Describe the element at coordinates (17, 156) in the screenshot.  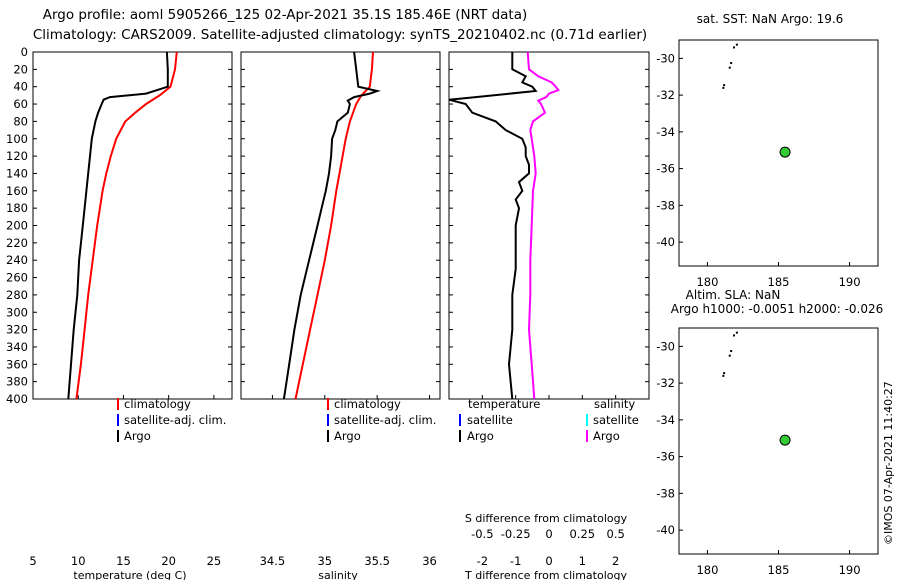
I see `depth-tick-label: 120` at that location.